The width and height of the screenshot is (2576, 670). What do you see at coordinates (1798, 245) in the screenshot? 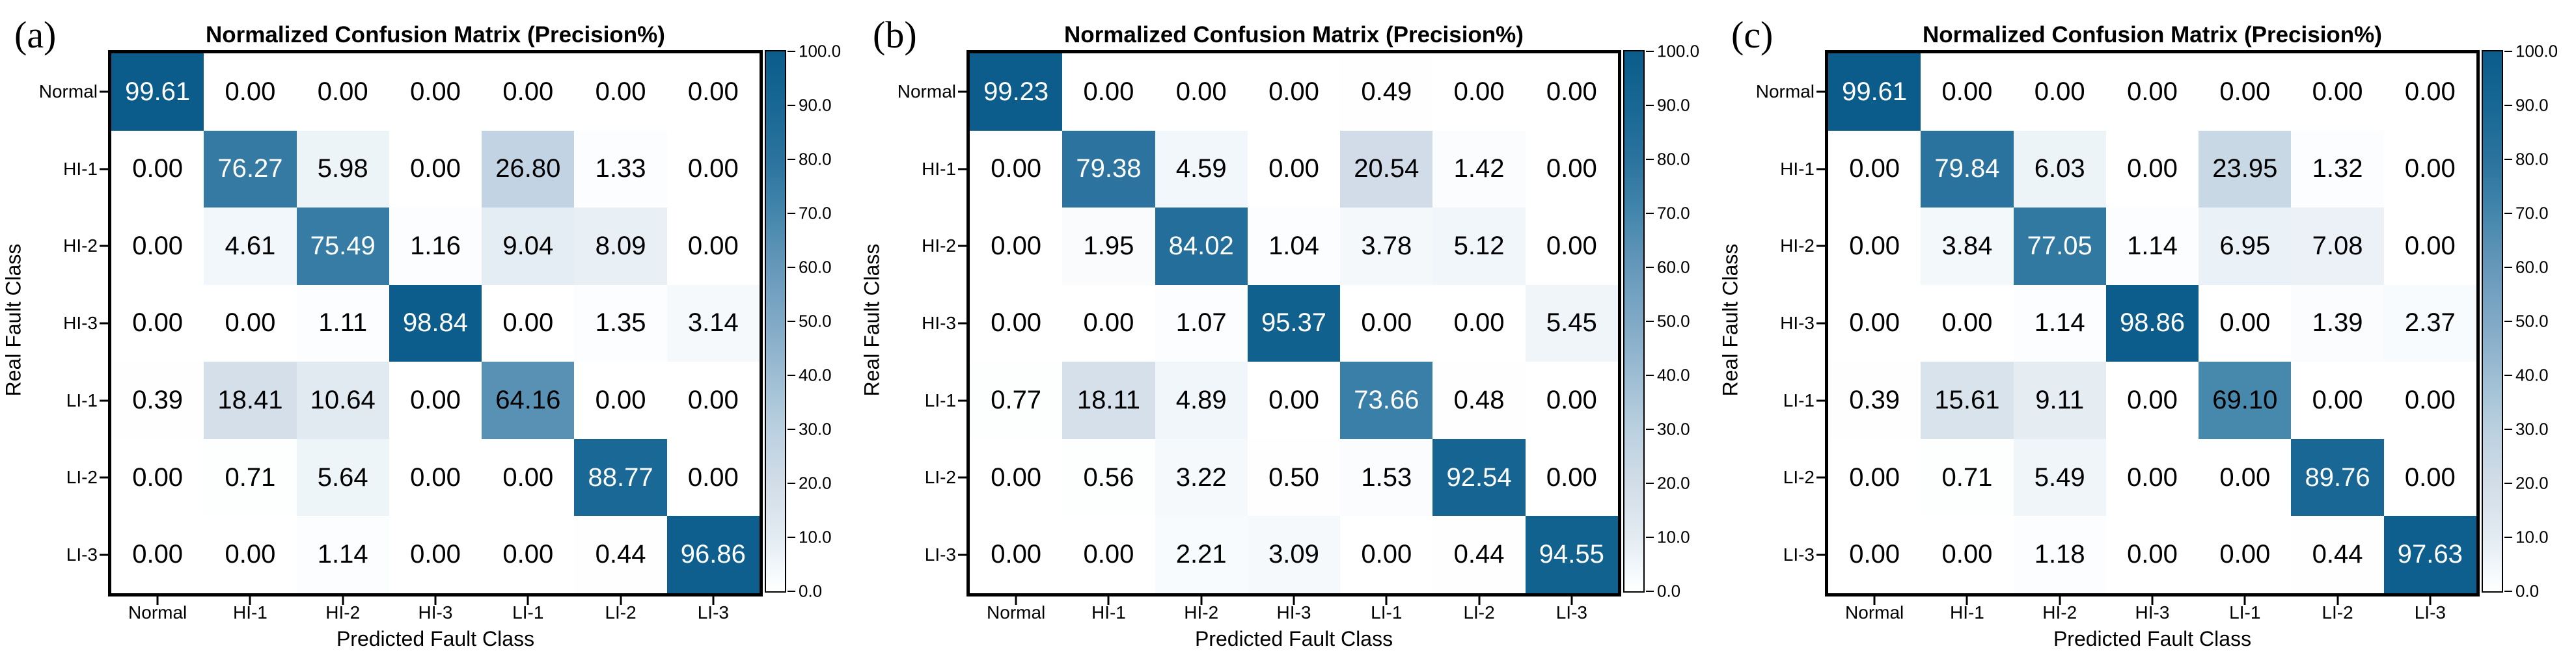
I see `y-tick-label: HI-2` at bounding box center [1798, 245].